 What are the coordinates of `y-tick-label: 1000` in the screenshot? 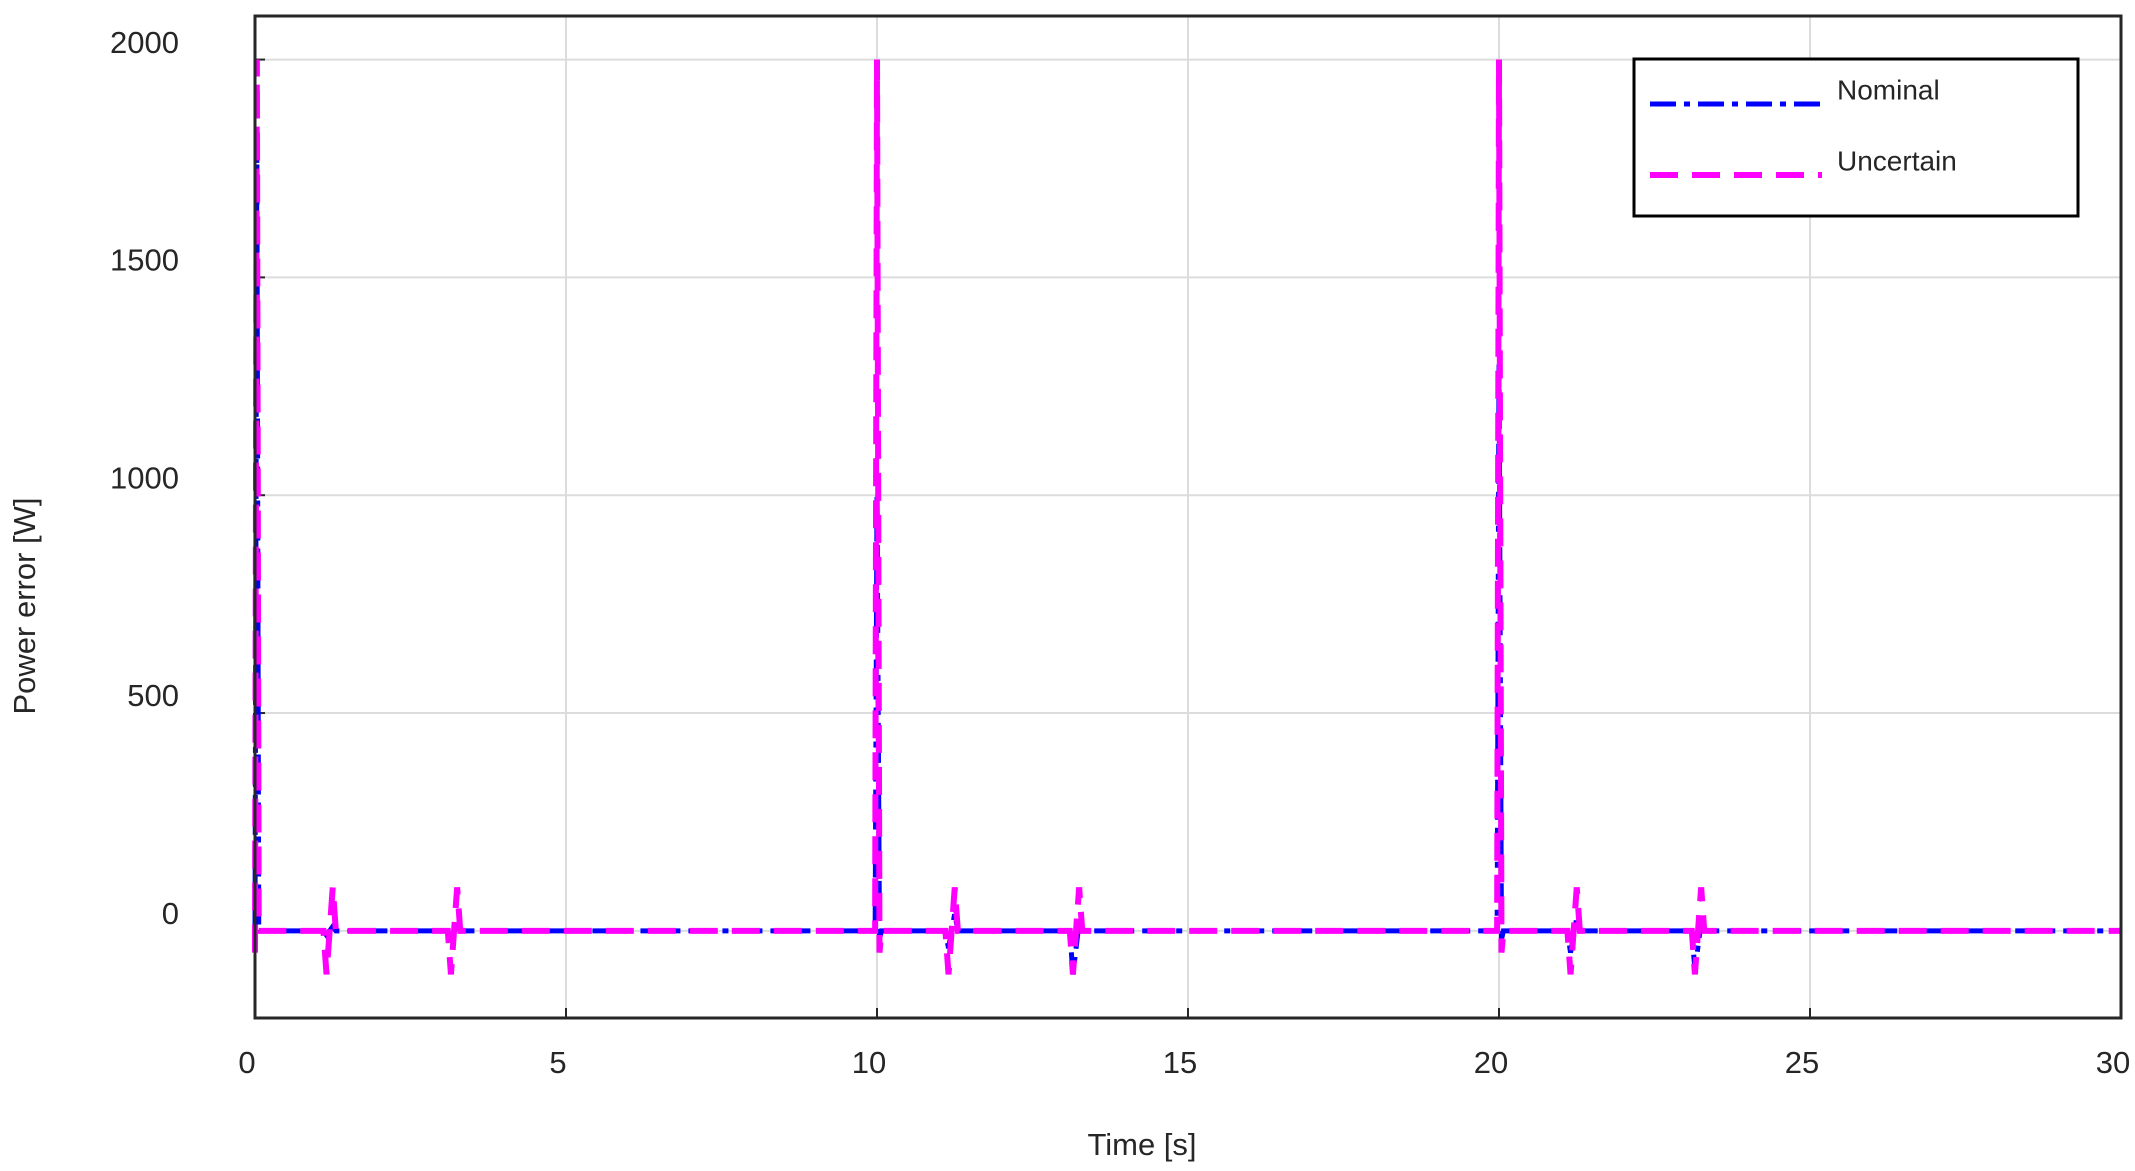 It's located at (144, 477).